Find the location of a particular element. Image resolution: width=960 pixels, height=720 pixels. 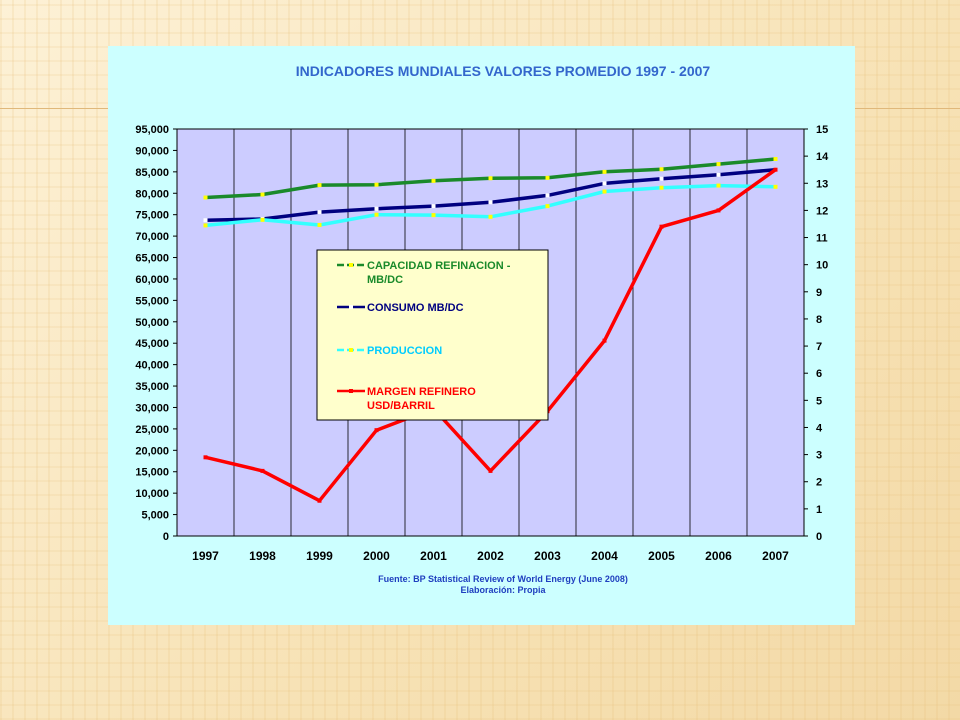

y-right-tick-label: 13 is located at coordinates (822, 184).